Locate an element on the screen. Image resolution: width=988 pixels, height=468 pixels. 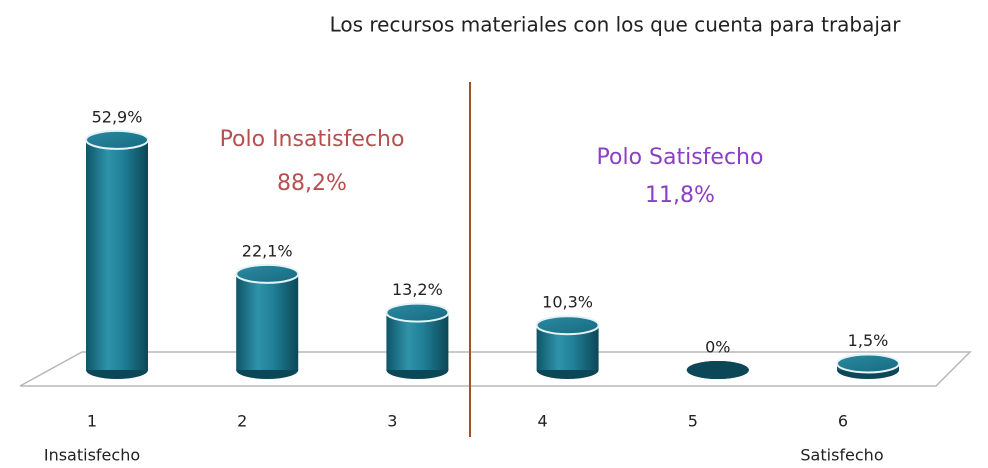
annotation: Polo Satisfecho is located at coordinates (680, 157).